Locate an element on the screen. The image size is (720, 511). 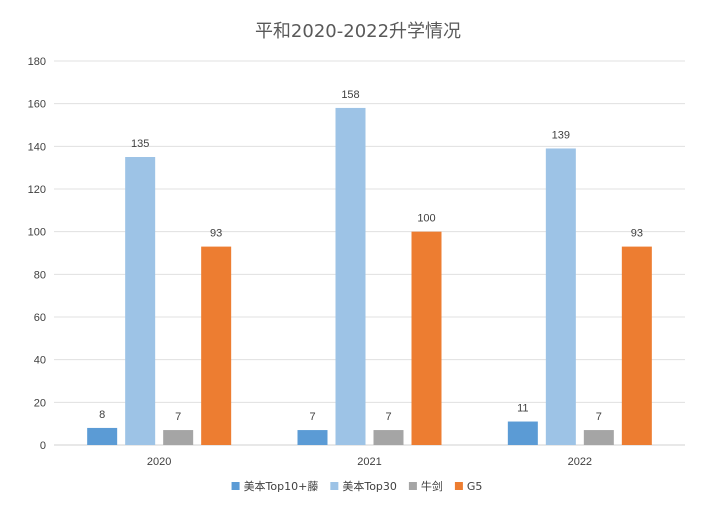
legend-label: 牛剑 is located at coordinates (432, 486).